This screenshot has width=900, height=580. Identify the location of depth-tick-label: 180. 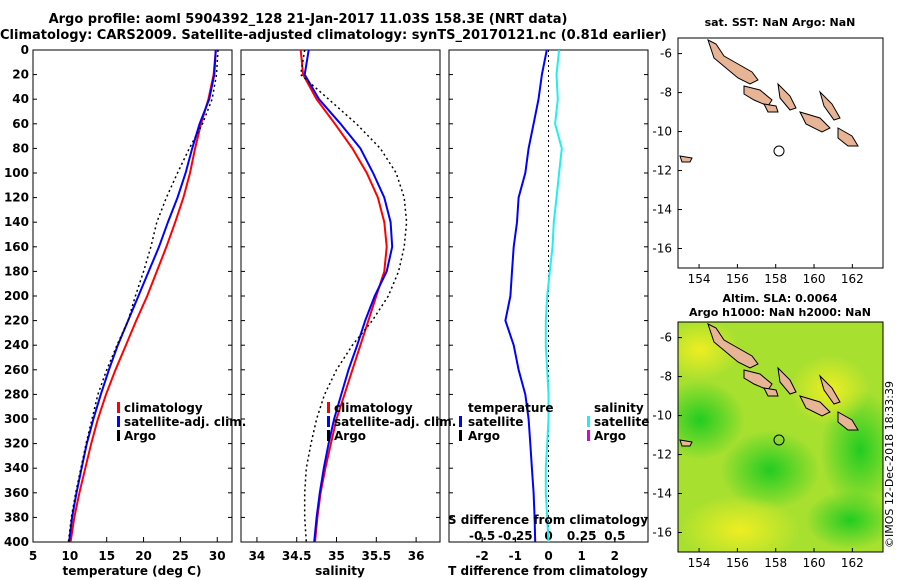
(16, 271).